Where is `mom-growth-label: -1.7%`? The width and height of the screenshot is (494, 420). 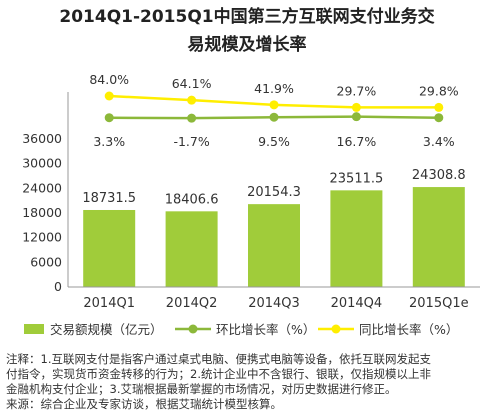 mom-growth-label: -1.7% is located at coordinates (191, 141).